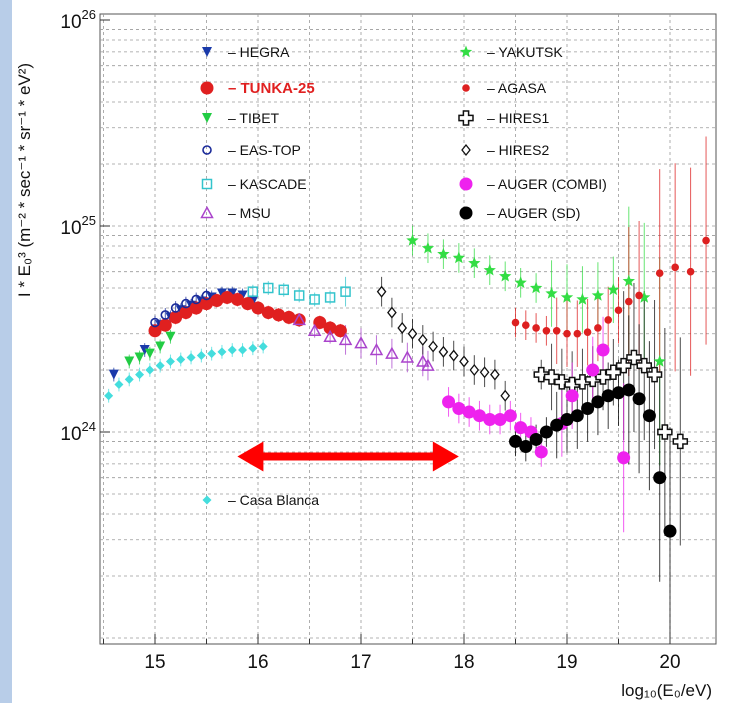 The image size is (740, 703). Describe the element at coordinates (525, 52) in the screenshot. I see `legend-label: – YAKUTSK` at that location.